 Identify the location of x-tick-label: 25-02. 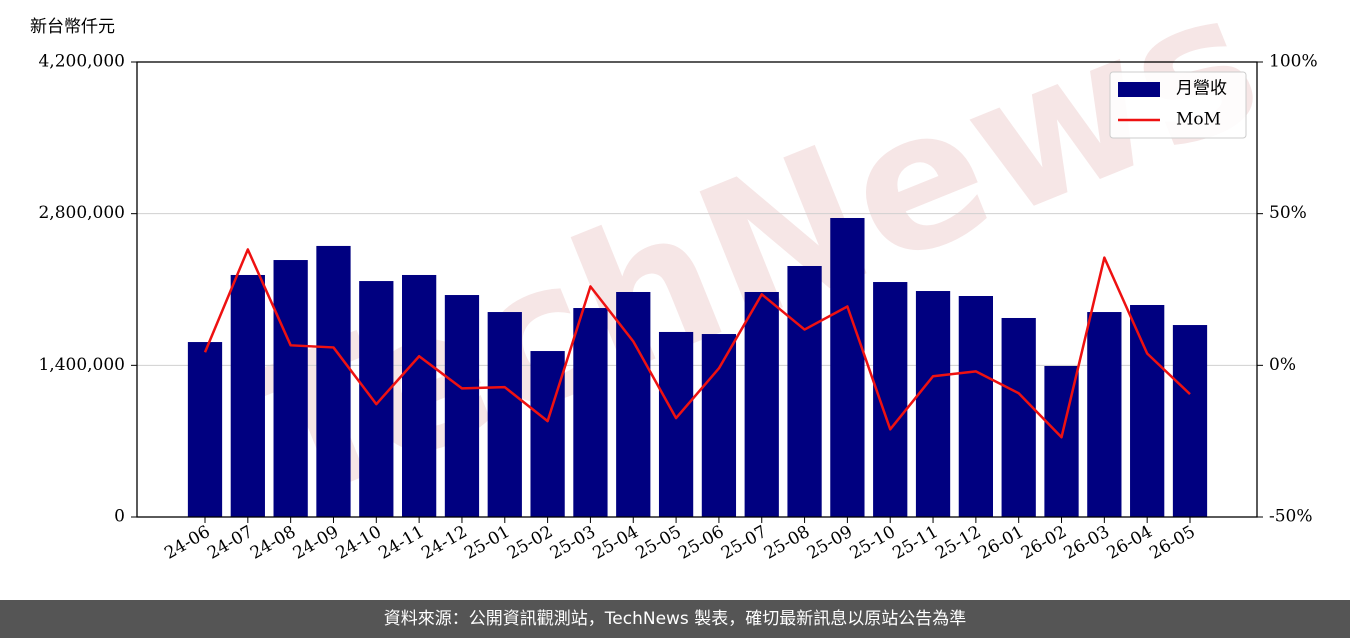
(530, 543).